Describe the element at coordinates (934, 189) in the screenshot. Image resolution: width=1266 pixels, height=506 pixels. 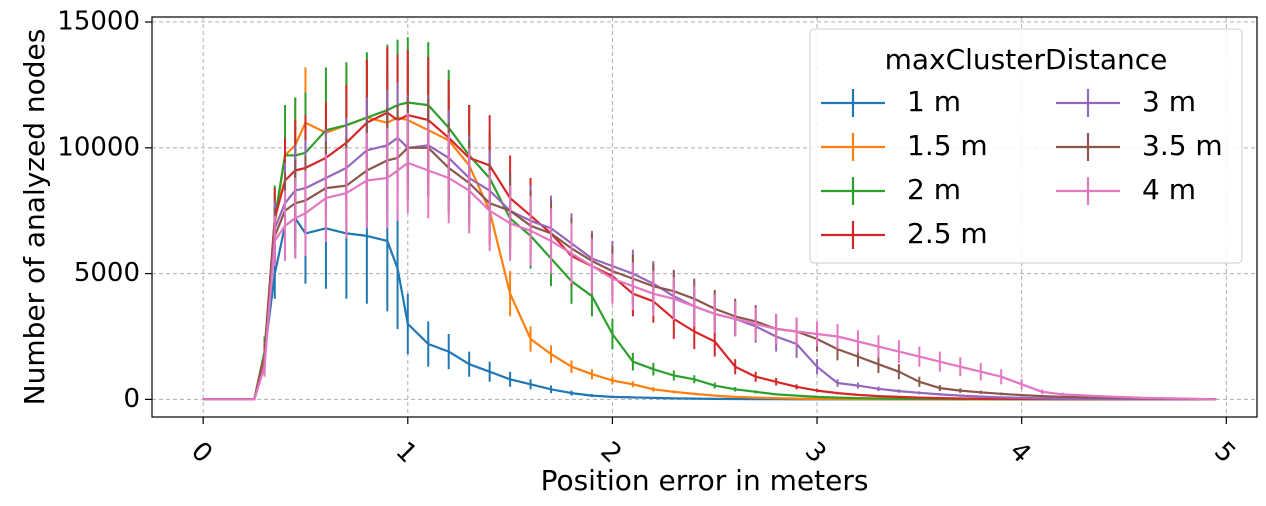
I see `legend-label: 2 m` at that location.